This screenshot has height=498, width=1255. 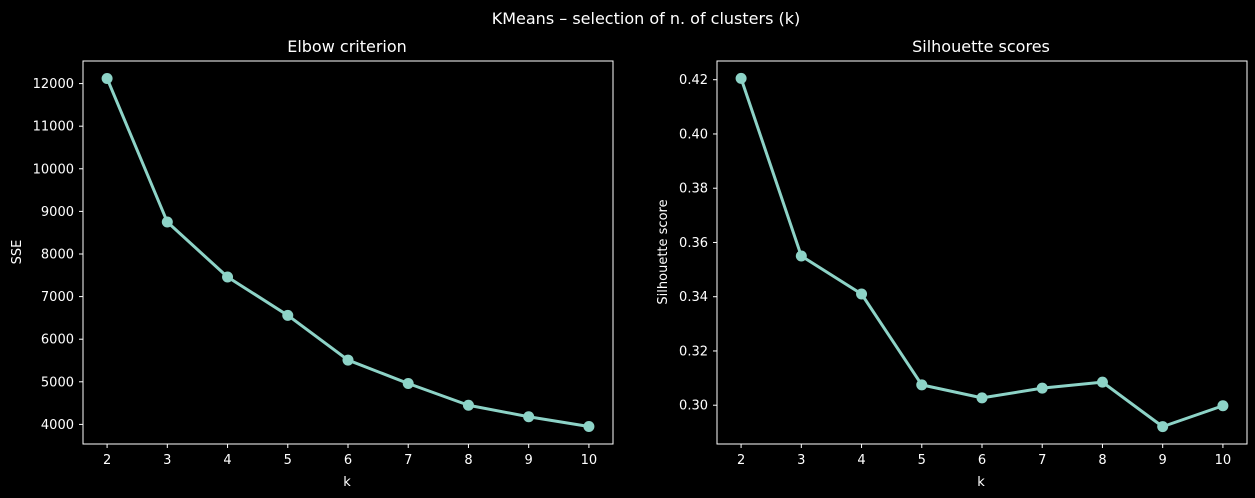 I want to click on silhouette-chart-ylabel: Silhouette score, so click(x=663, y=251).